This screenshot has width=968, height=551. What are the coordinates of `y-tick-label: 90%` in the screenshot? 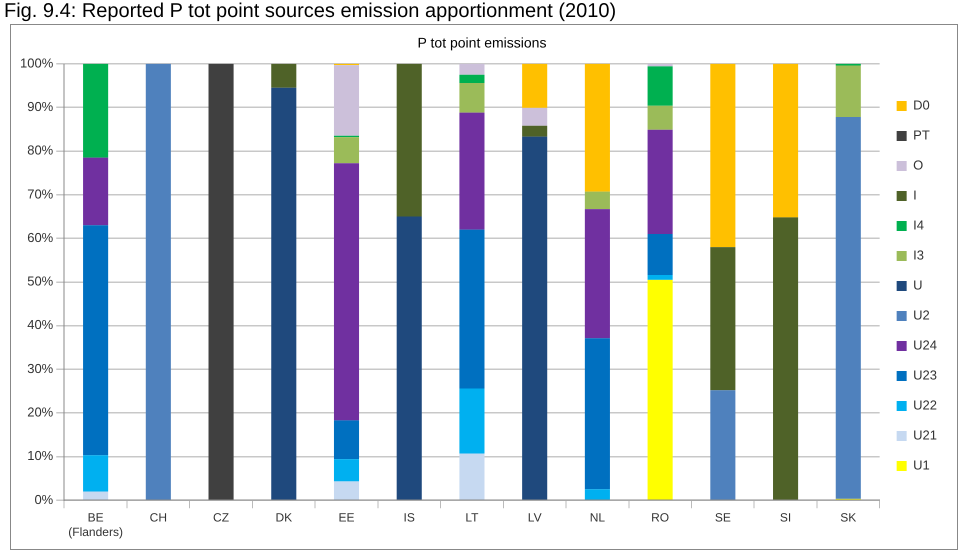 It's located at (40, 106).